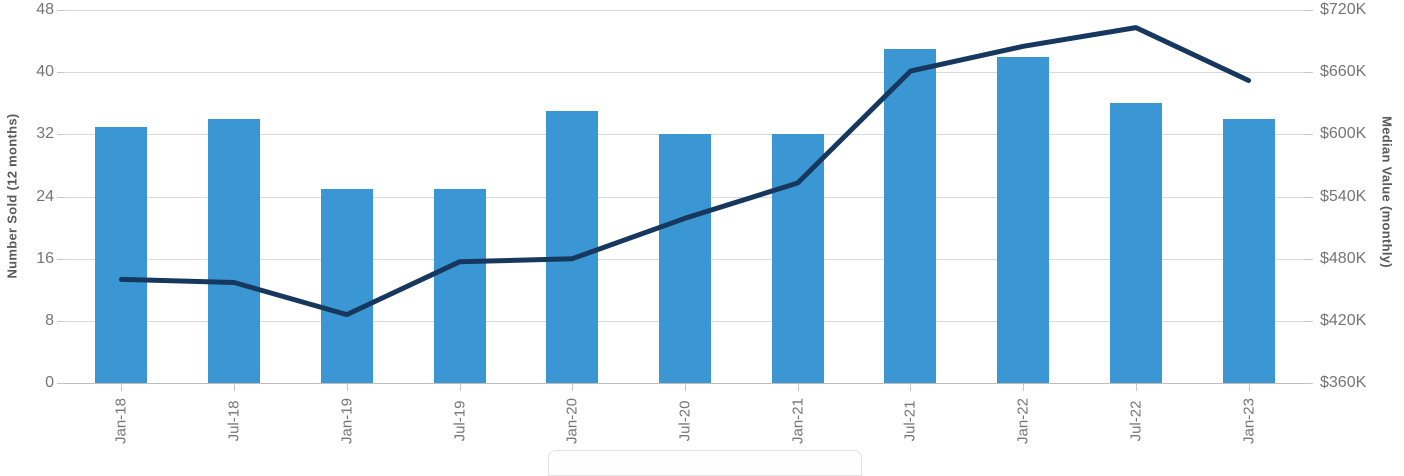  I want to click on x-tick-label-jul-22: Jul-22, so click(1136, 421).